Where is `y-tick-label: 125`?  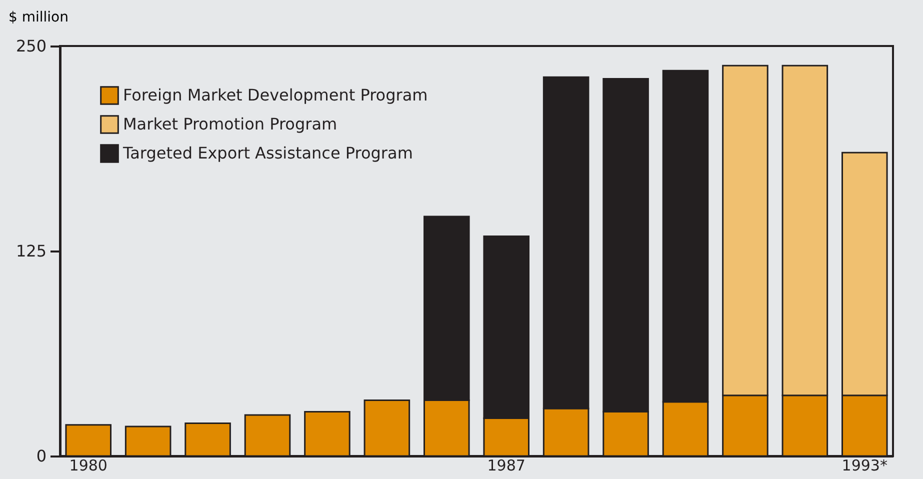 y-tick-label: 125 is located at coordinates (31, 251).